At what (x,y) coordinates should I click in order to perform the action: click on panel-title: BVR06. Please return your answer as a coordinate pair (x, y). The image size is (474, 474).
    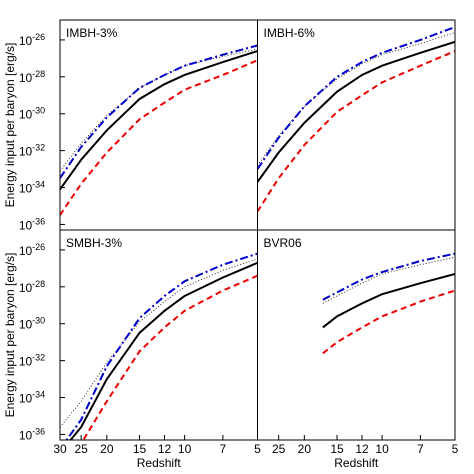
    Looking at the image, I should click on (283, 243).